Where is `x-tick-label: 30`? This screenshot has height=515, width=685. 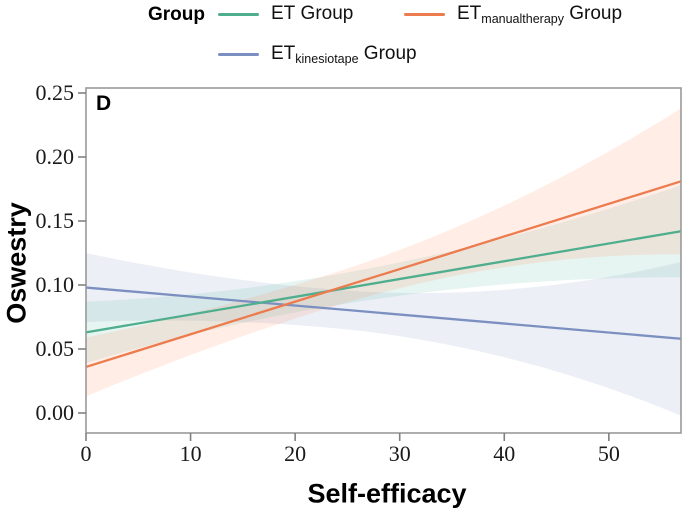
x-tick-label: 30 is located at coordinates (400, 453).